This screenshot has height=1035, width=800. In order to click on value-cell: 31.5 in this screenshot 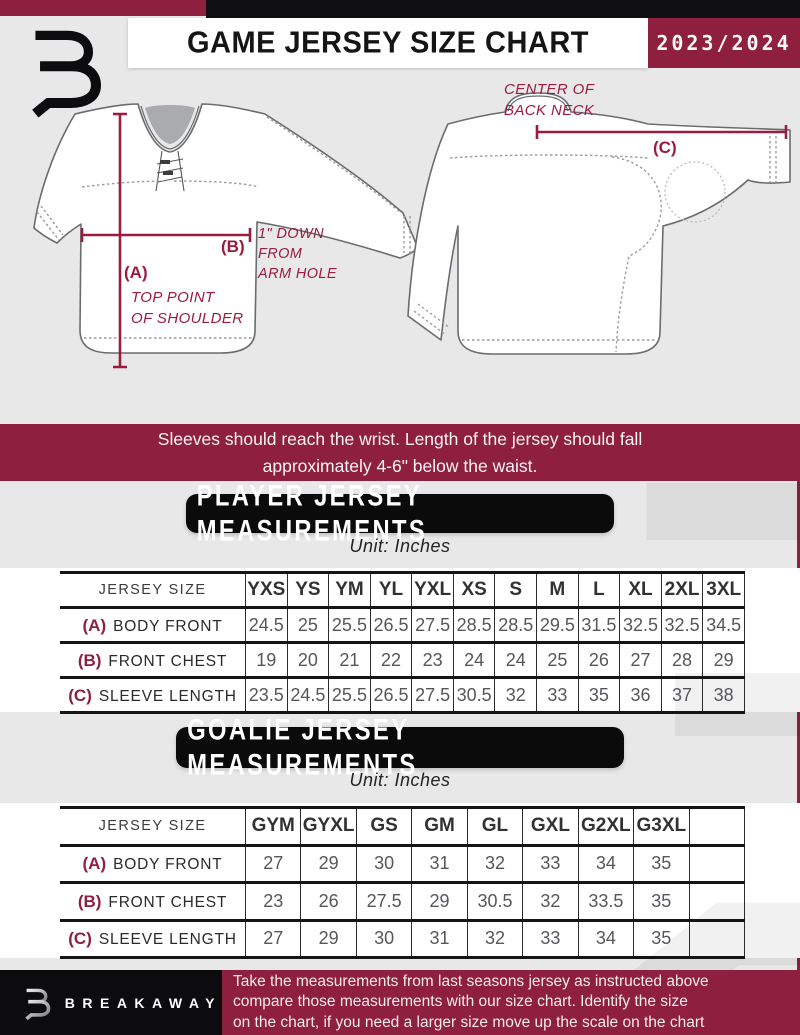, I will do `click(598, 625)`.